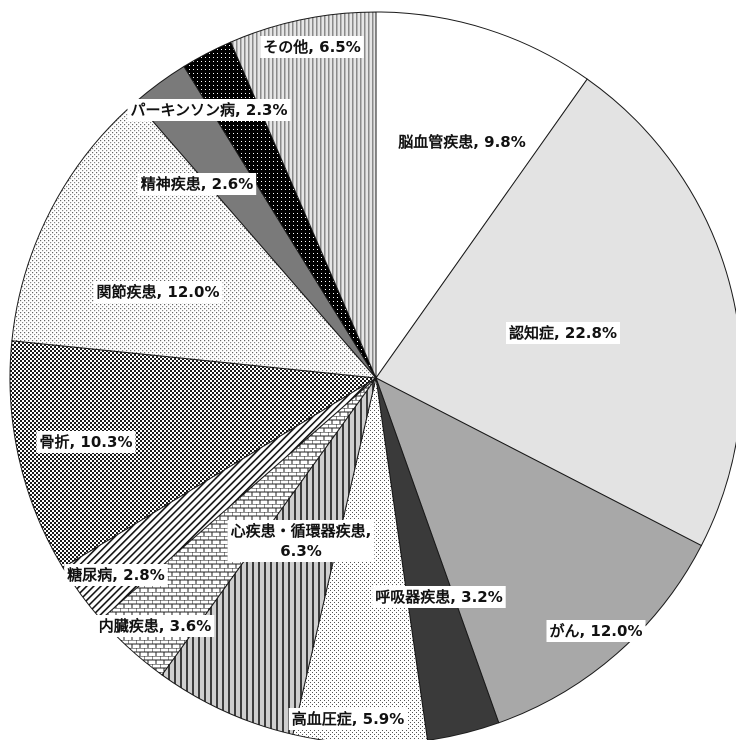  I want to click on slice-label-8: 糖尿病, 2.8%, so click(116, 575).